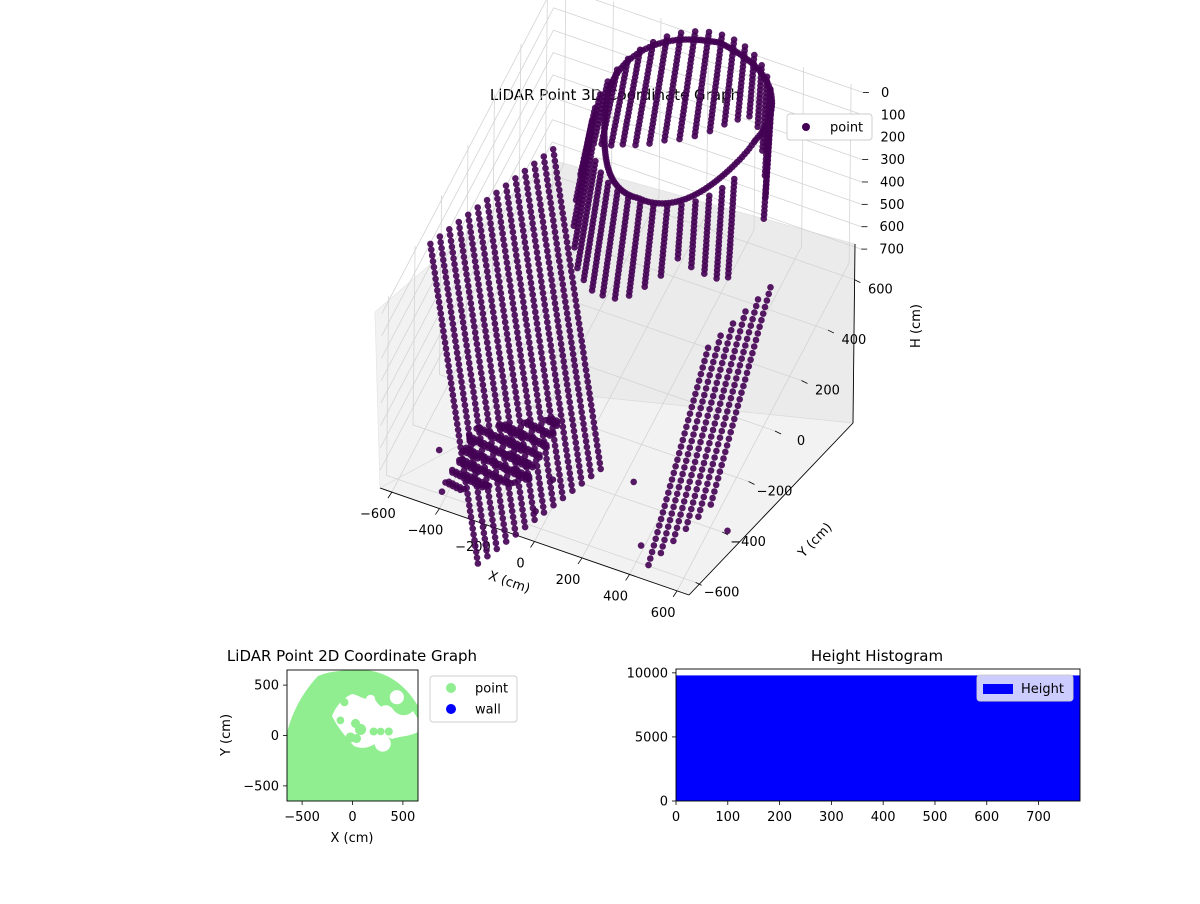  What do you see at coordinates (775, 491) in the screenshot?
I see `tick-label-y: −200` at bounding box center [775, 491].